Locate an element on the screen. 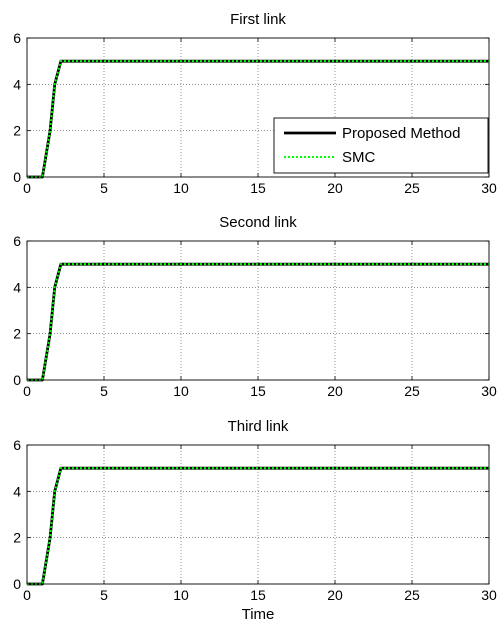 This screenshot has height=631, width=499. legend: Proposed Method SMC is located at coordinates (381, 145).